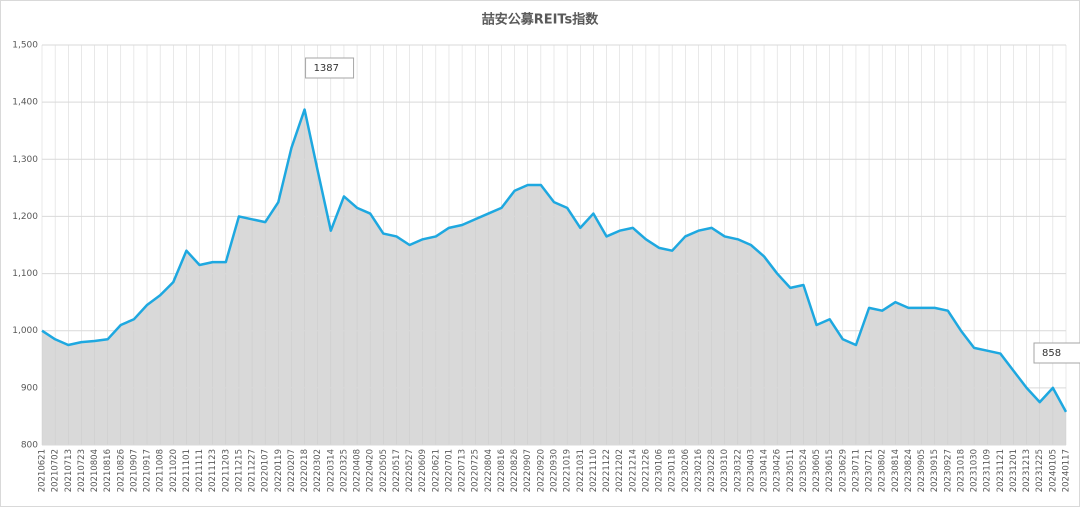 The image size is (1080, 511). What do you see at coordinates (673, 470) in the screenshot?
I see `x-tick-label: 20230118` at bounding box center [673, 470].